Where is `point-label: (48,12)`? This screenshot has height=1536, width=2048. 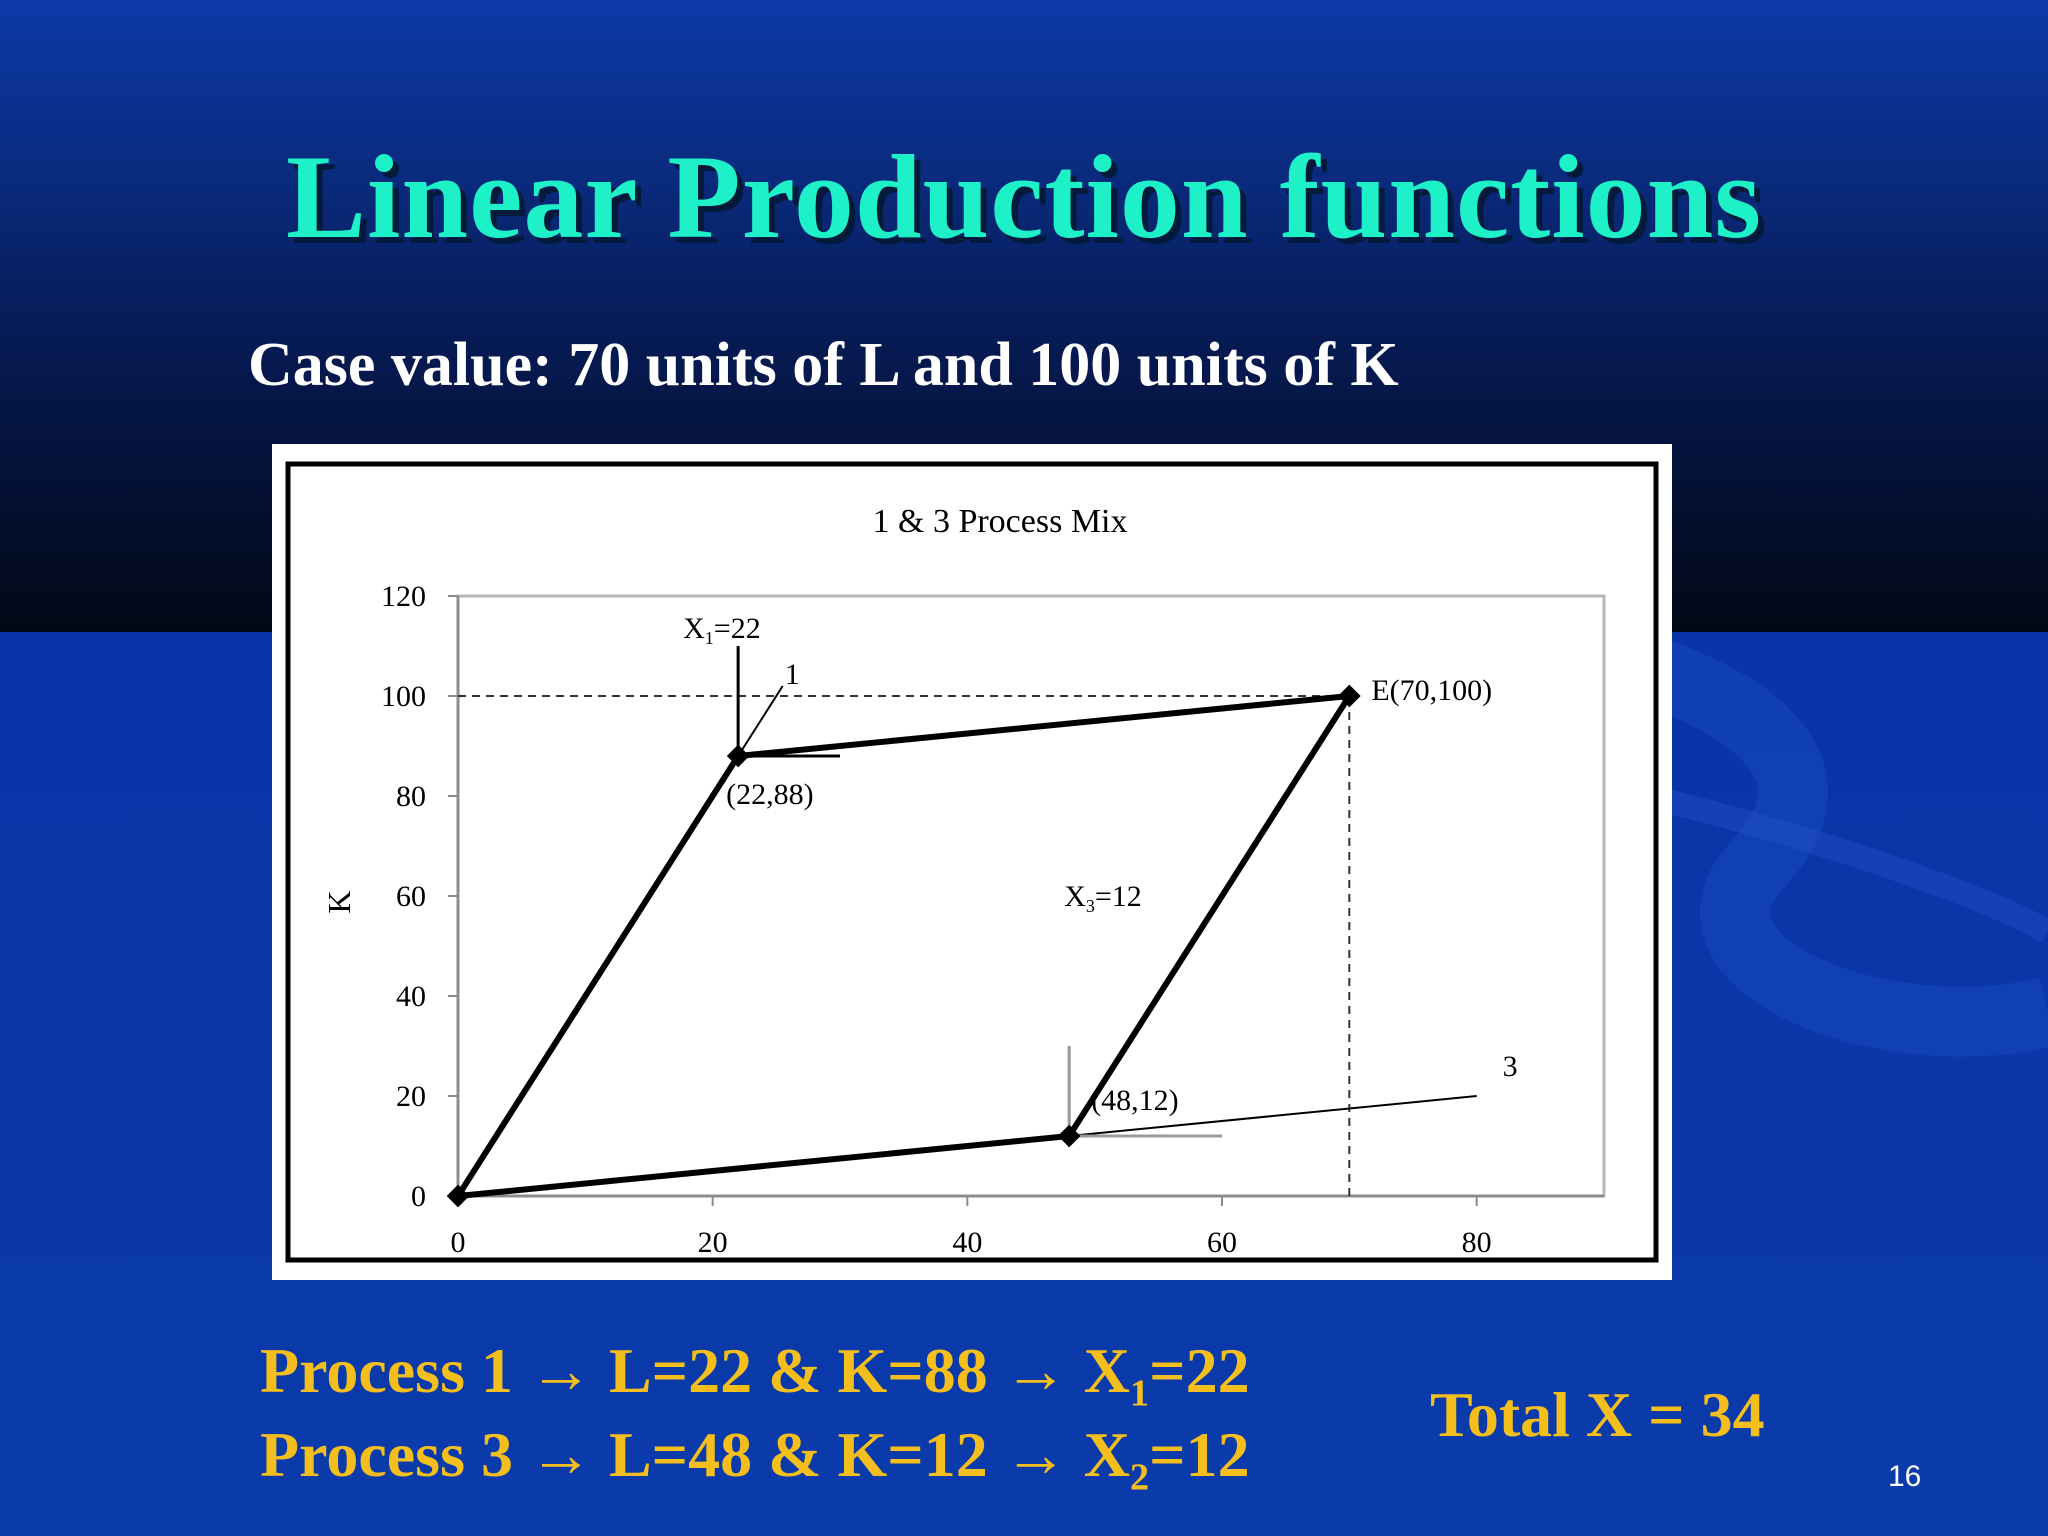 point-label: (48,12) is located at coordinates (1134, 1100).